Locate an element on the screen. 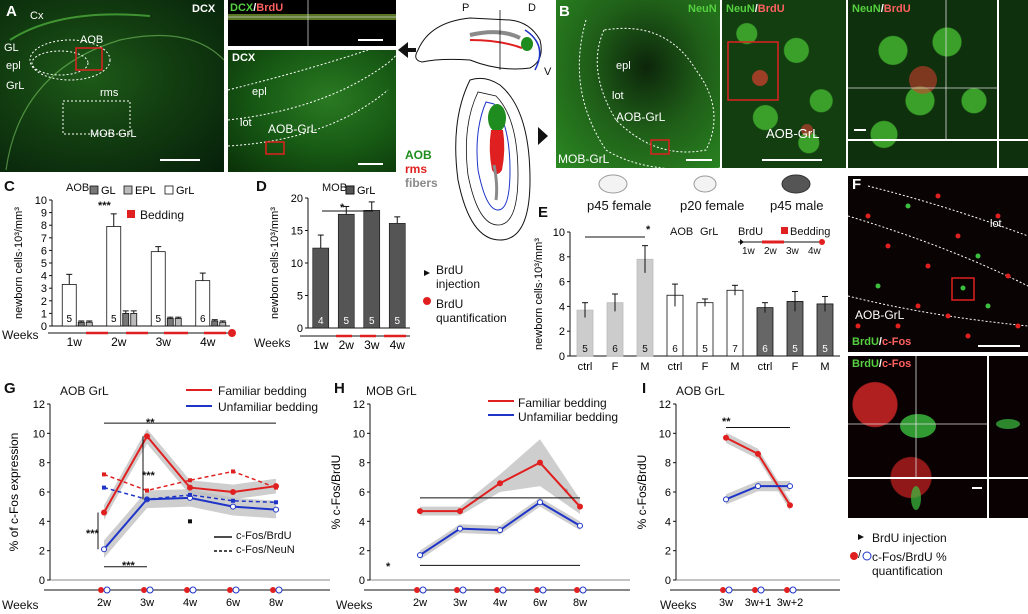 The height and width of the screenshot is (614, 1028). E-n-label: 6 is located at coordinates (675, 349).